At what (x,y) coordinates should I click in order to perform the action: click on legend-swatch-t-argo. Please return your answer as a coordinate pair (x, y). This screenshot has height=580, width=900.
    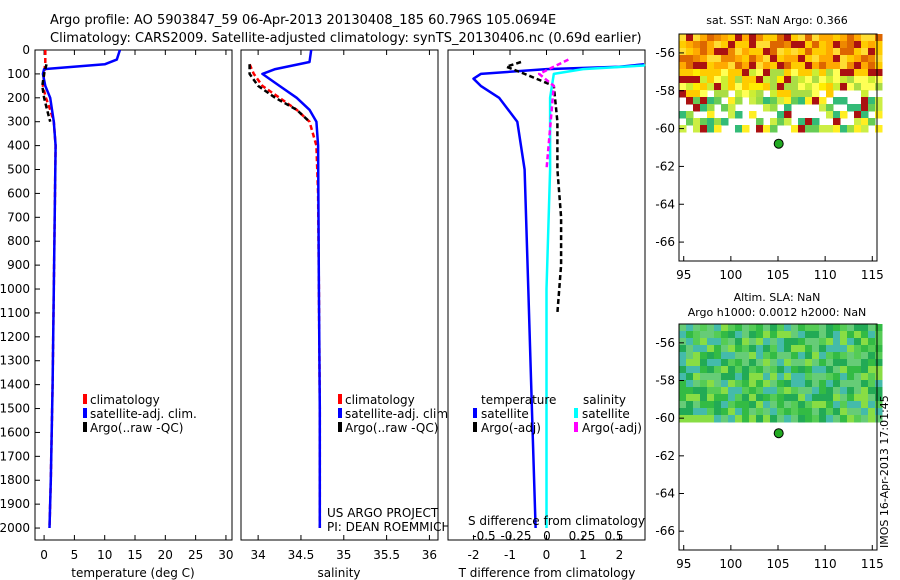
    Looking at the image, I should click on (475, 427).